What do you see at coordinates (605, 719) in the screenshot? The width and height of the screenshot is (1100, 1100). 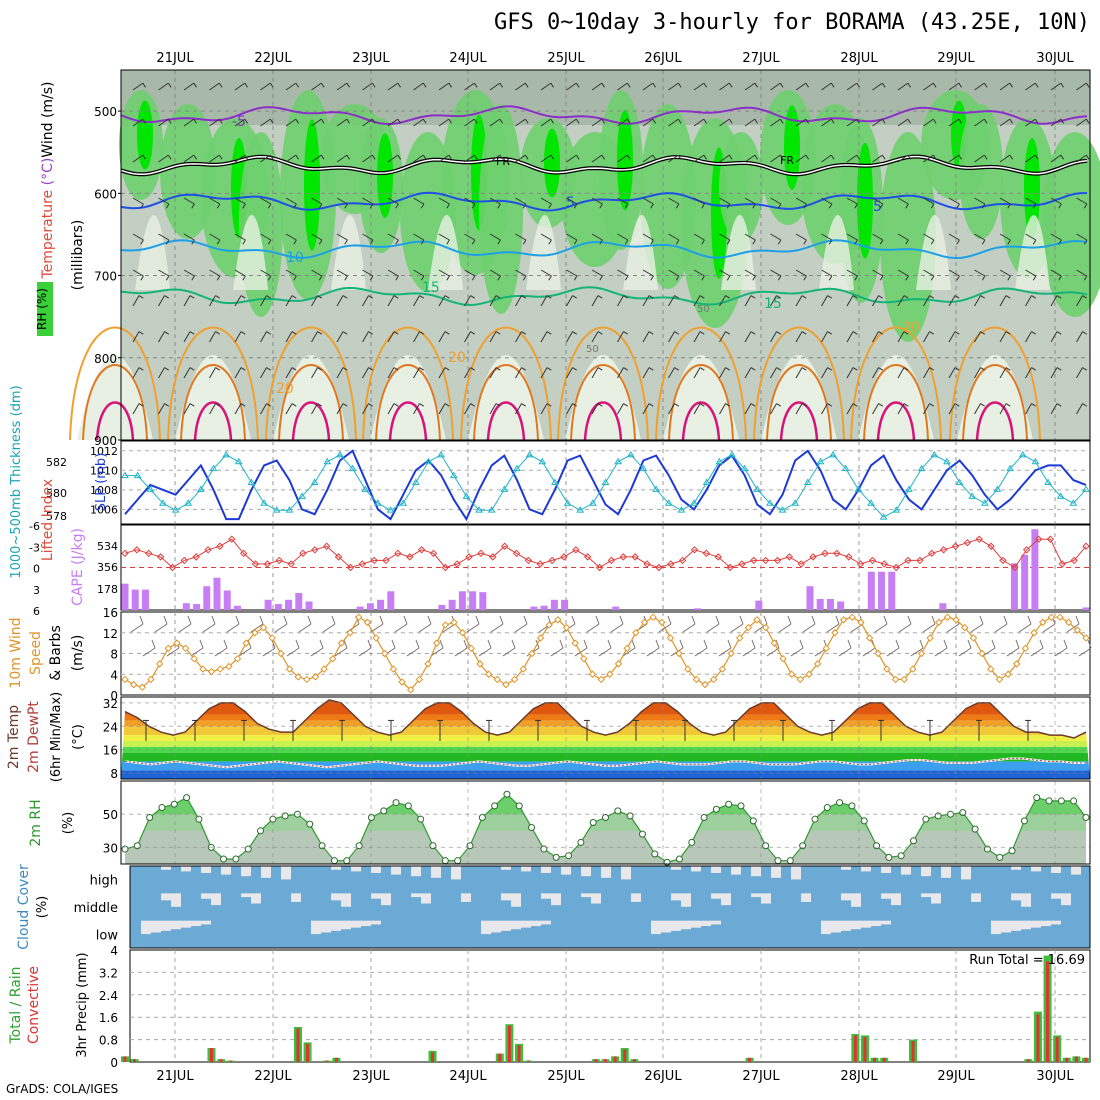 I see `temp-line` at bounding box center [605, 719].